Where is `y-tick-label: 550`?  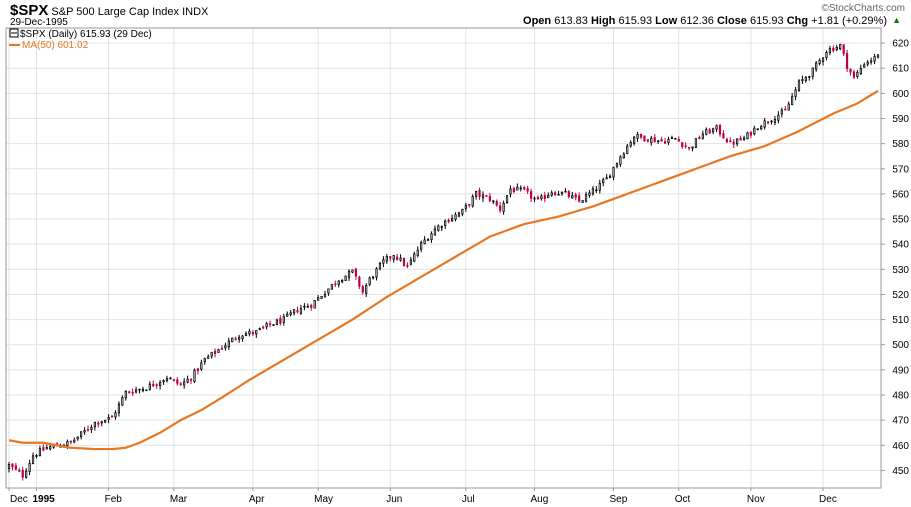 y-tick-label: 550 is located at coordinates (900, 220).